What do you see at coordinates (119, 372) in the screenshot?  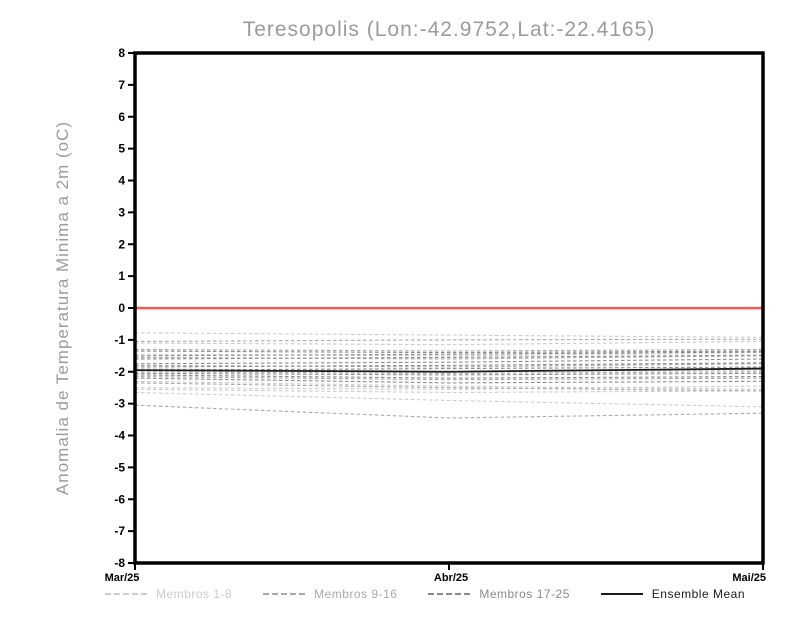 I see `y-tick-label: -2` at bounding box center [119, 372].